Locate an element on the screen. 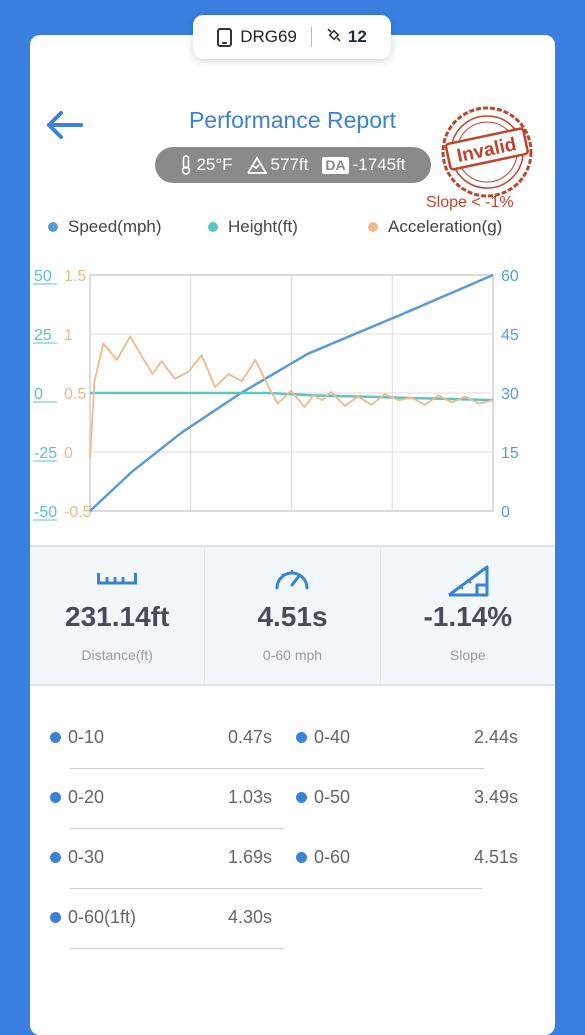 The width and height of the screenshot is (585, 1035). ruler-icon is located at coordinates (117, 579).